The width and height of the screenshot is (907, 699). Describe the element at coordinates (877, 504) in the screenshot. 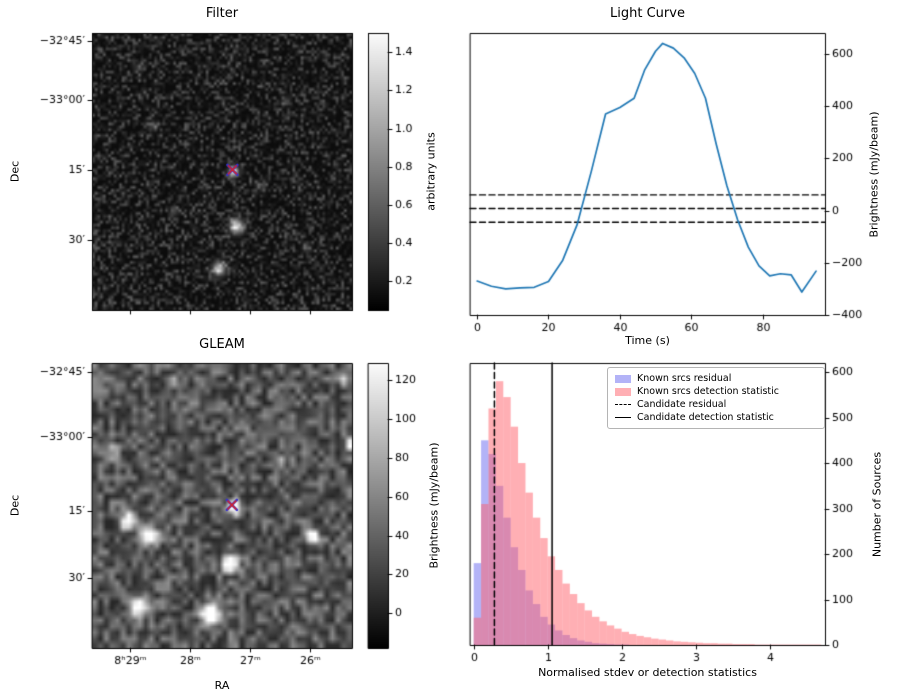

I see `hist-y-axis-label: Number of Sources` at that location.